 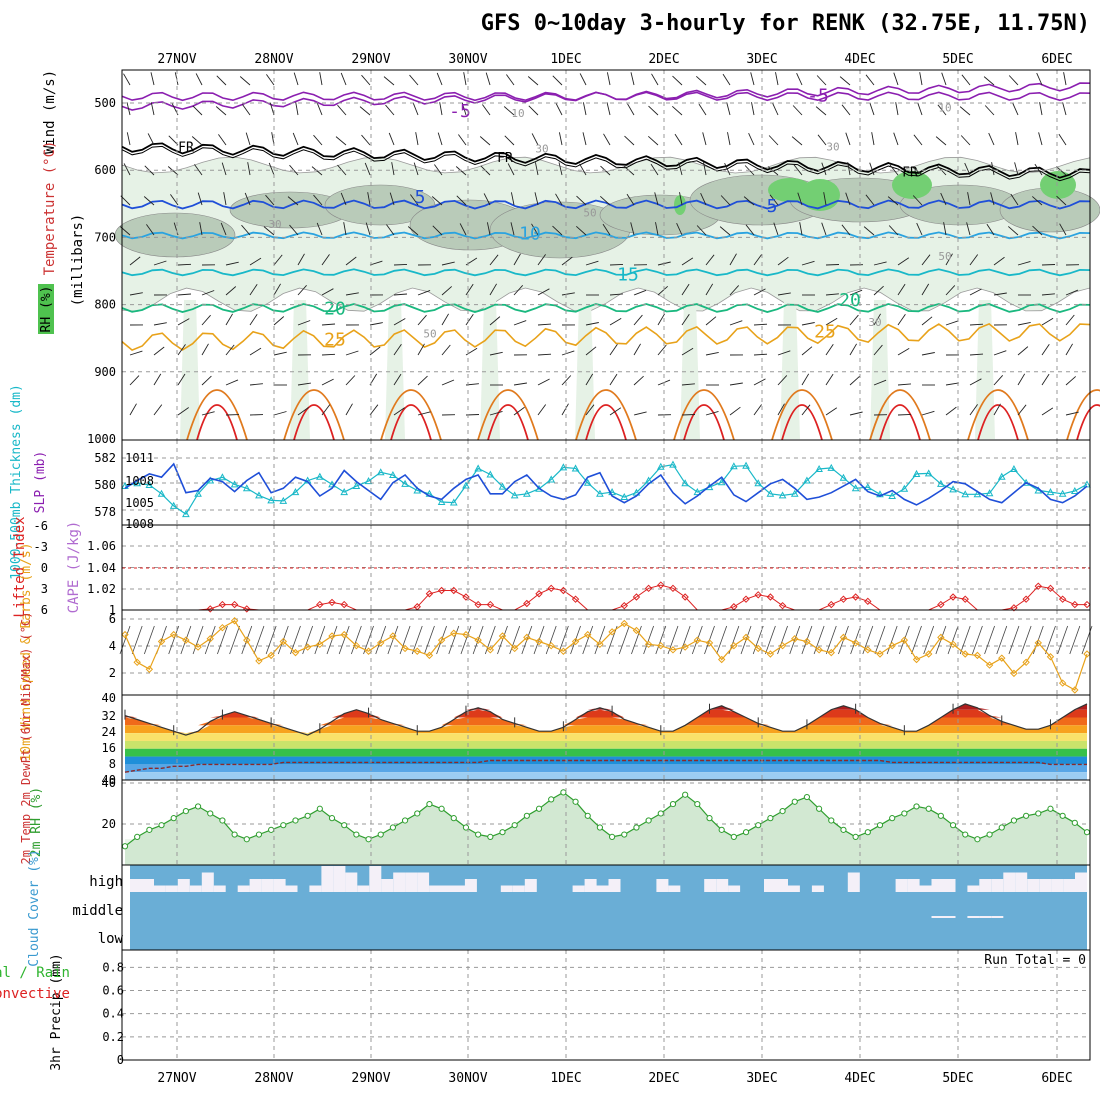 I want to click on cape-tick-2: 1.02, so click(x=101, y=589).